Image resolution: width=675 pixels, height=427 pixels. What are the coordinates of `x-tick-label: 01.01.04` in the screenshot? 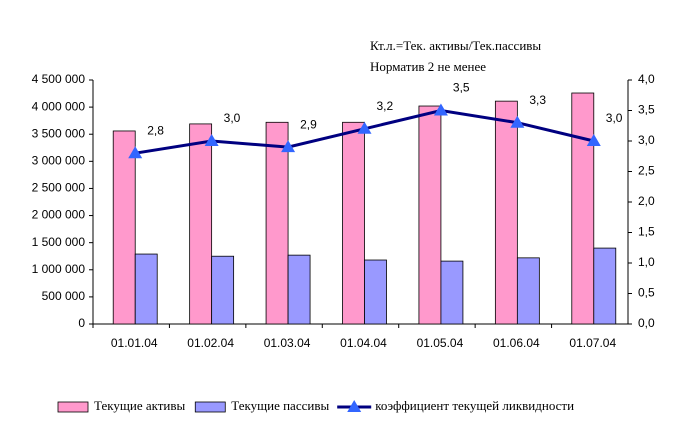 It's located at (134, 343).